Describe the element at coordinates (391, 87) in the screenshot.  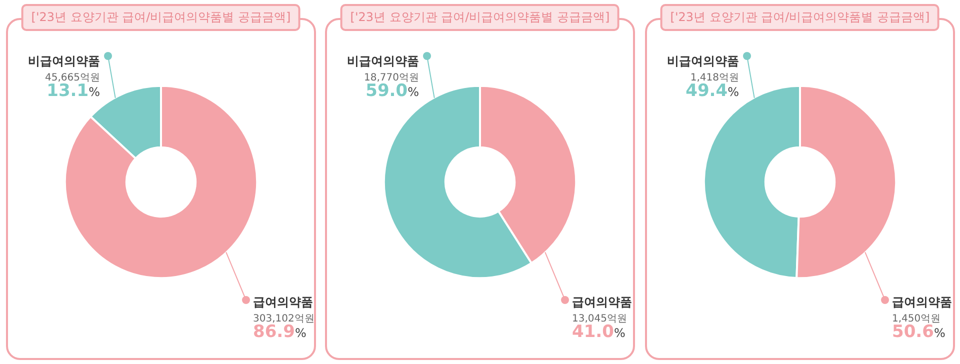
I see `data-label: 18,770억원 59.0%` at that location.